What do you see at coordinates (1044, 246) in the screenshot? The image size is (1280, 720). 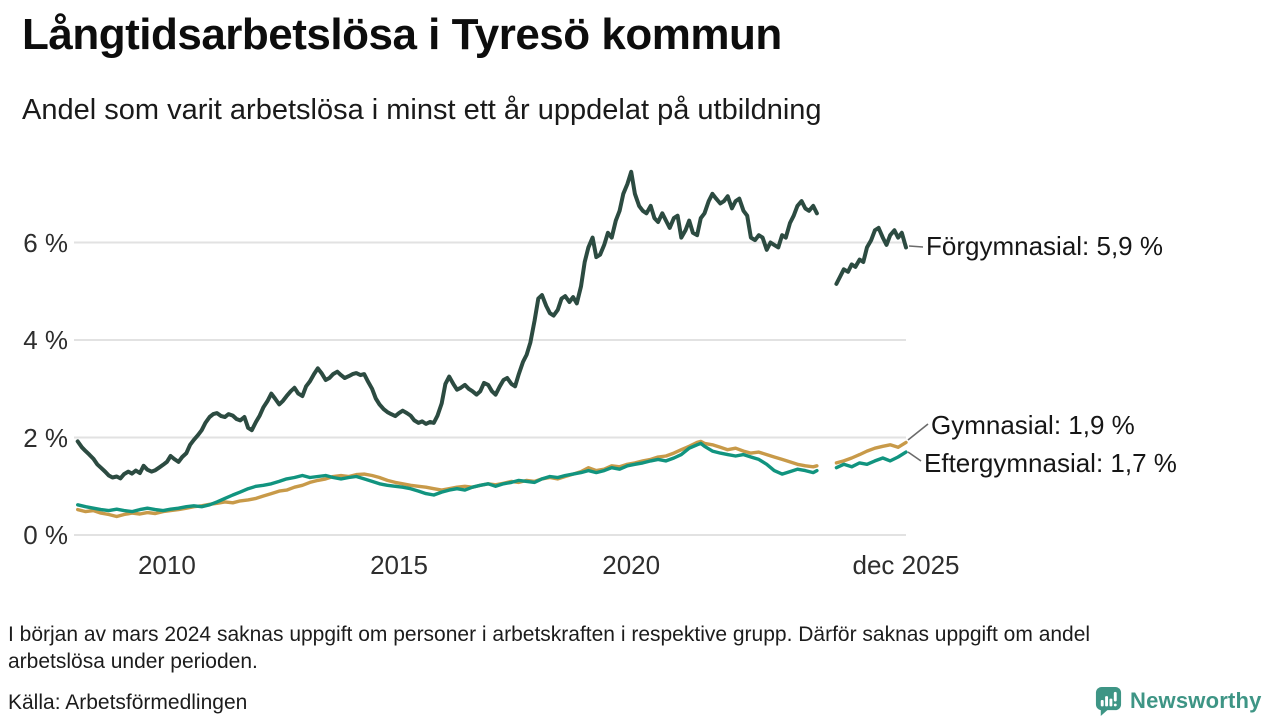 I see `series-end-label-forgymnasial: Förgymnasial: 5,9 %` at bounding box center [1044, 246].